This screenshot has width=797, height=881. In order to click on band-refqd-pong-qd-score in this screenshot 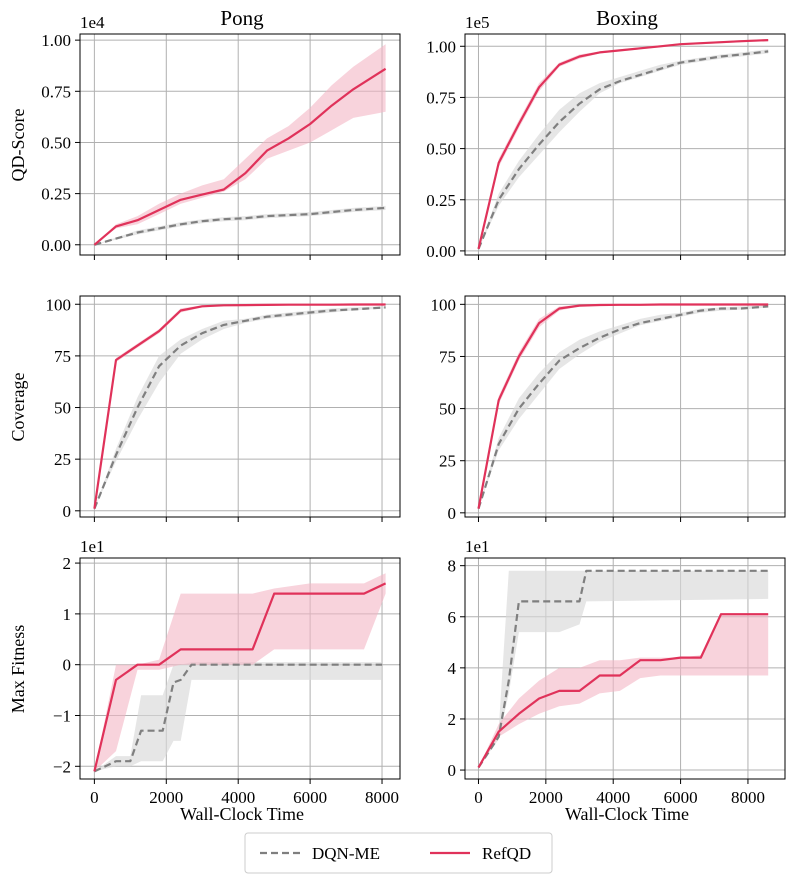, I will do `click(240, 144)`.